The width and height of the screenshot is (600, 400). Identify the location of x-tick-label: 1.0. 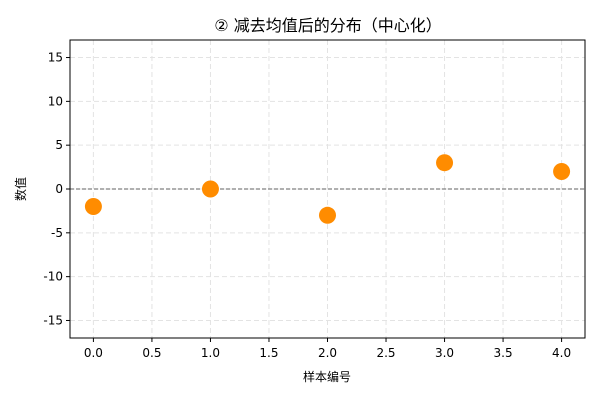
(210, 353).